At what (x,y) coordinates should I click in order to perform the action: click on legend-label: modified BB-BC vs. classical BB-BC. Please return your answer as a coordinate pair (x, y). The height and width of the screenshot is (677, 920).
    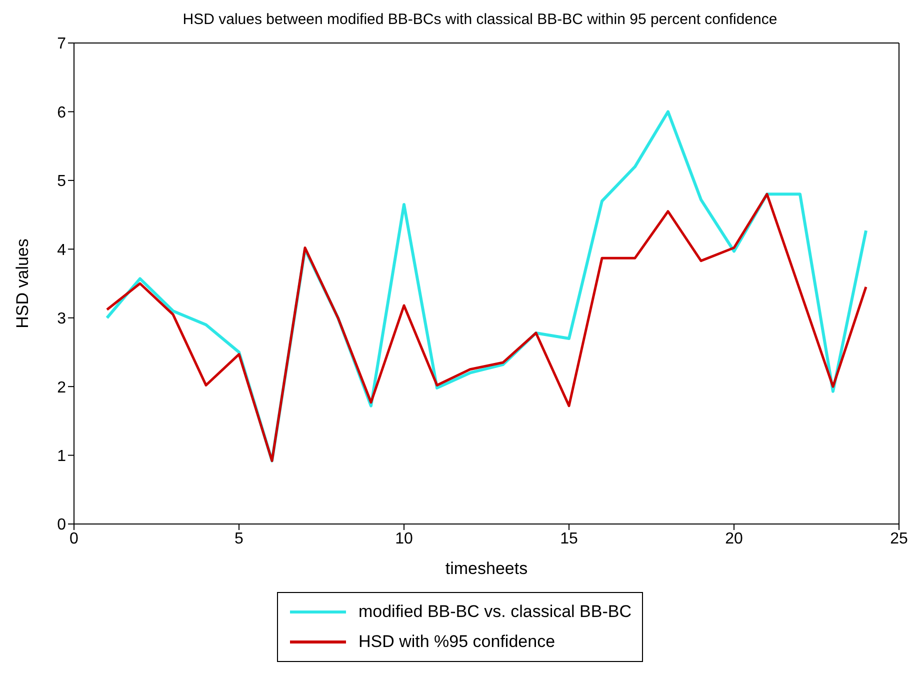
    Looking at the image, I should click on (495, 612).